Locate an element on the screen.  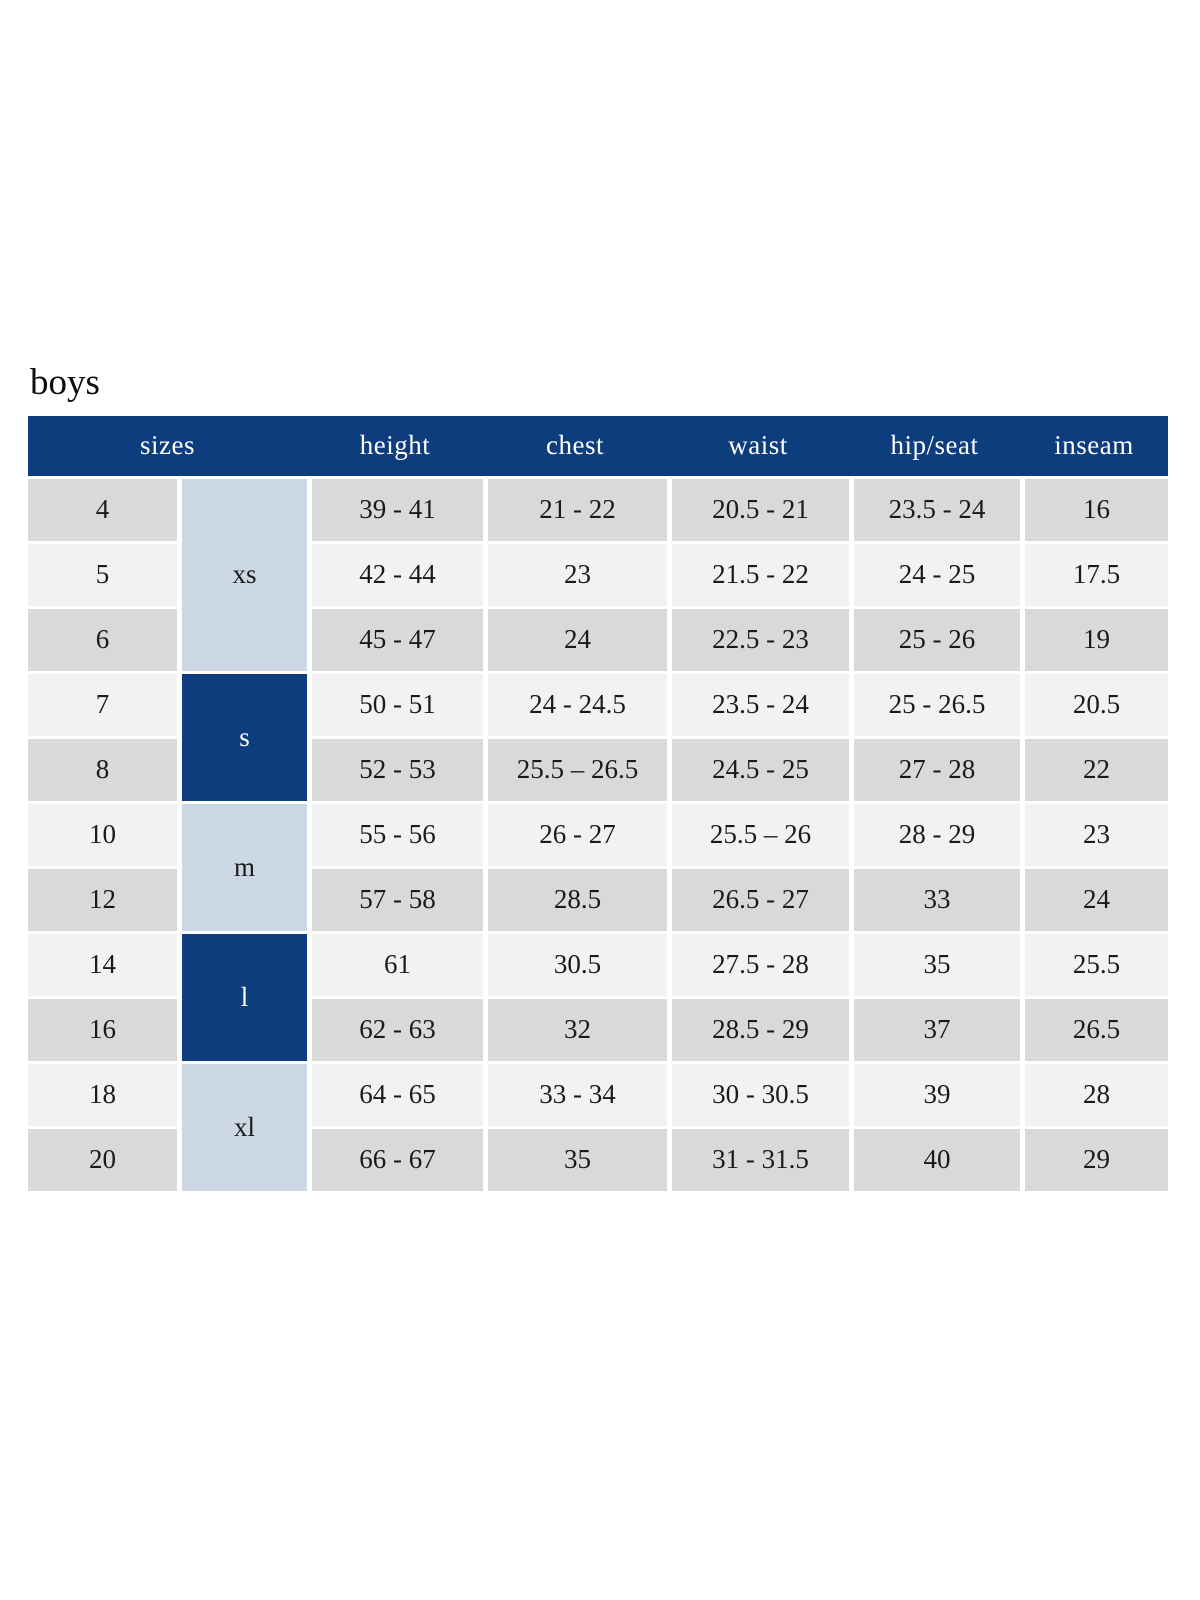
waist-cell: 22.5 - 23 is located at coordinates (758, 638).